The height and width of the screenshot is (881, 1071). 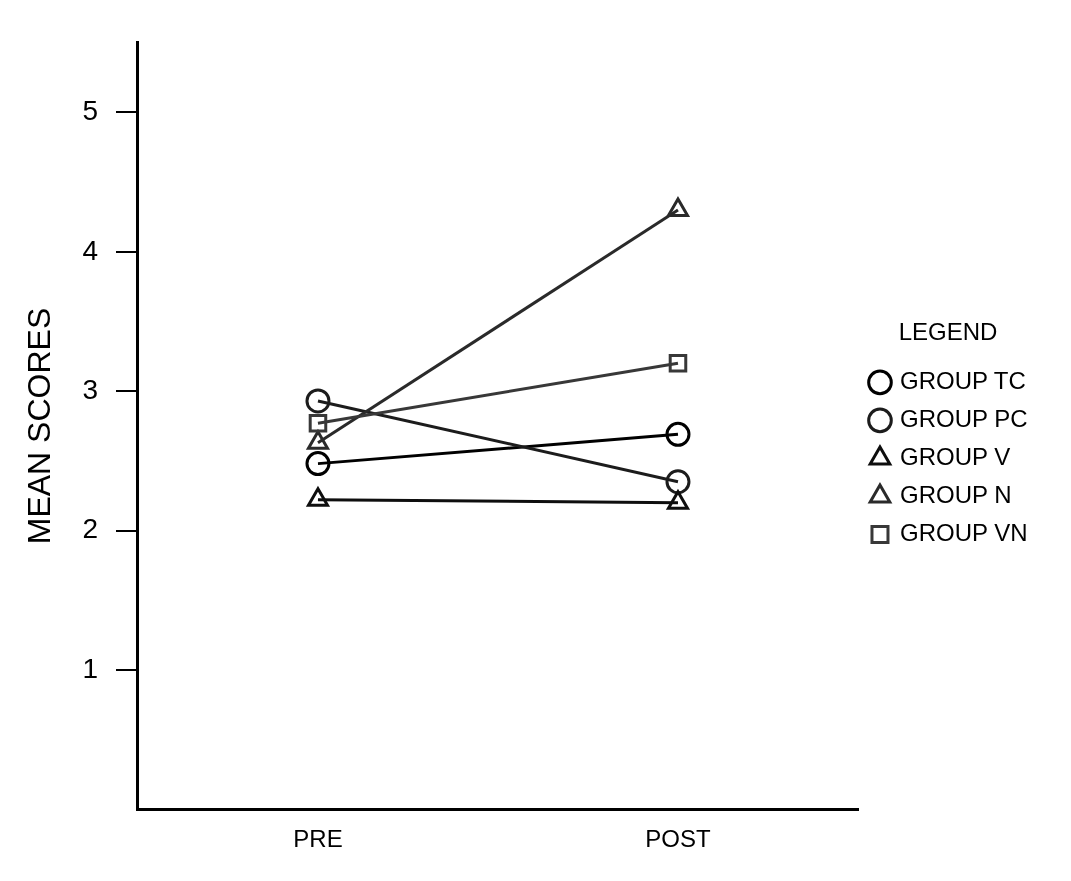 I want to click on legend-label: GROUP V, so click(x=955, y=457).